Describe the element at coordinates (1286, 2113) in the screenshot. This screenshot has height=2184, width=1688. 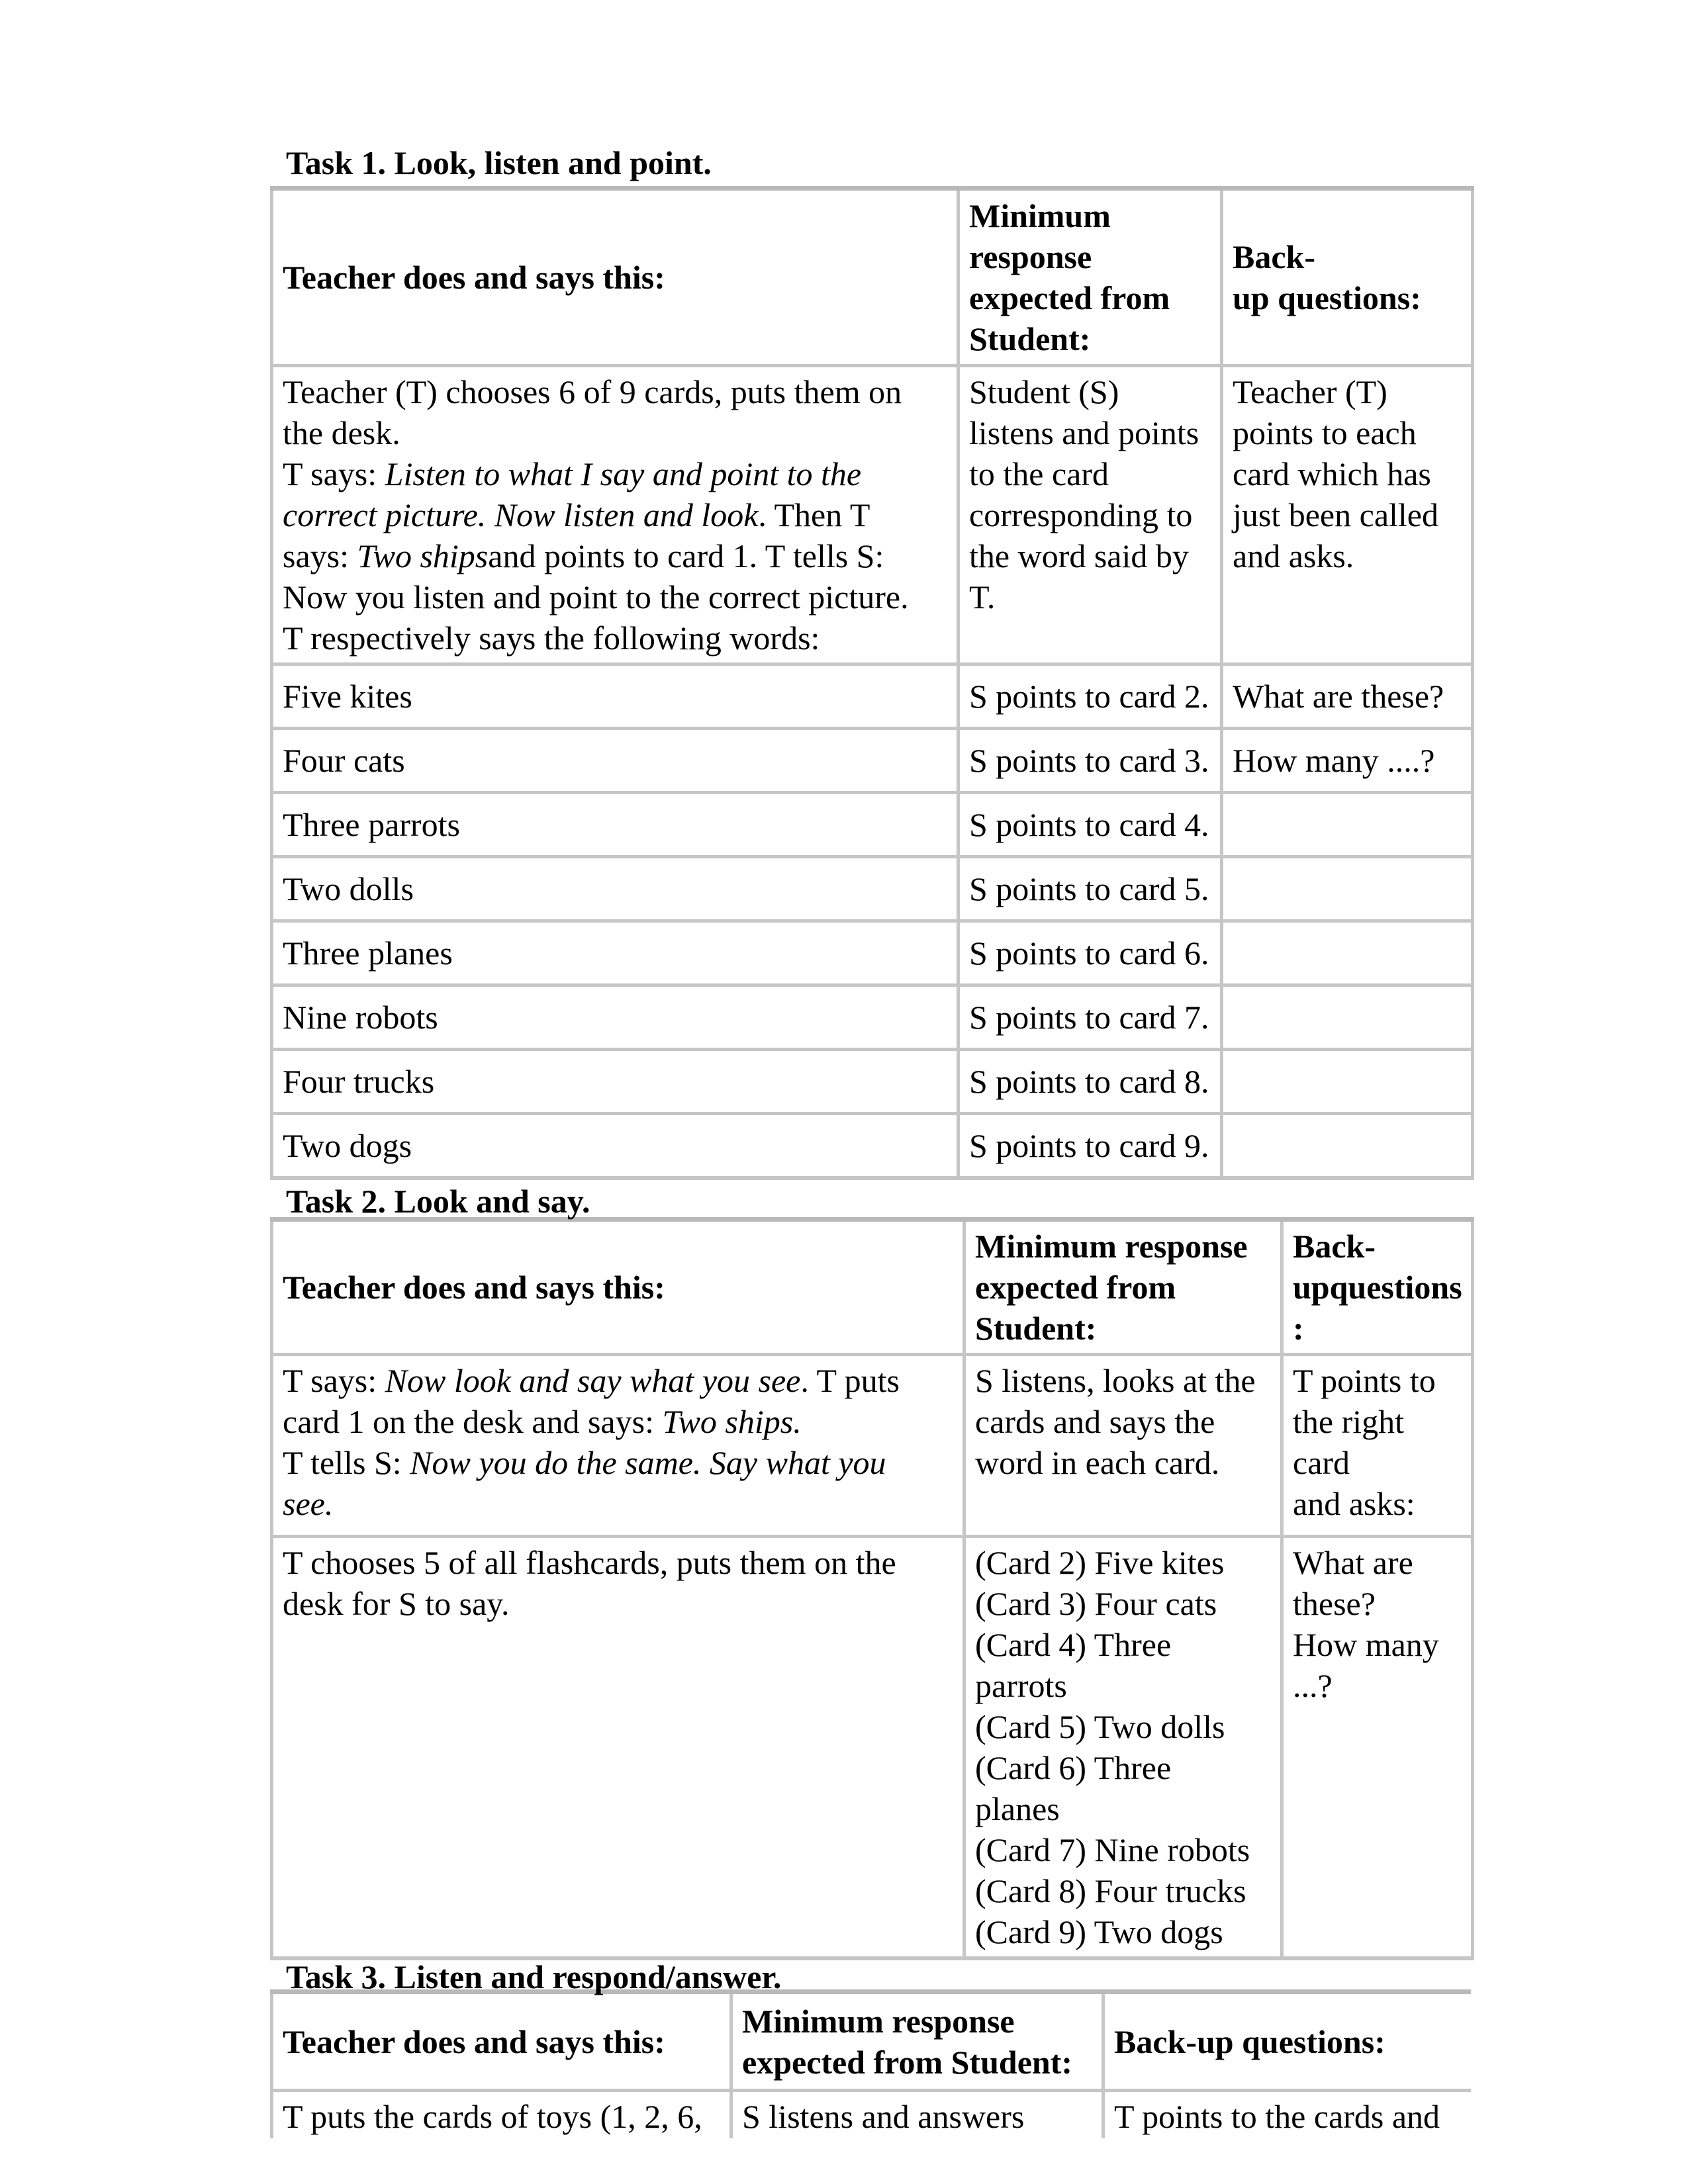
I see `backup-cell: T points to the cards and` at that location.